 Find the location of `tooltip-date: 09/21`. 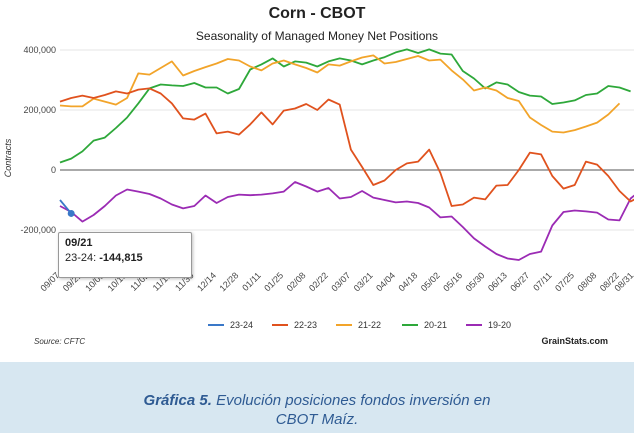

tooltip-date: 09/21 is located at coordinates (79, 243).